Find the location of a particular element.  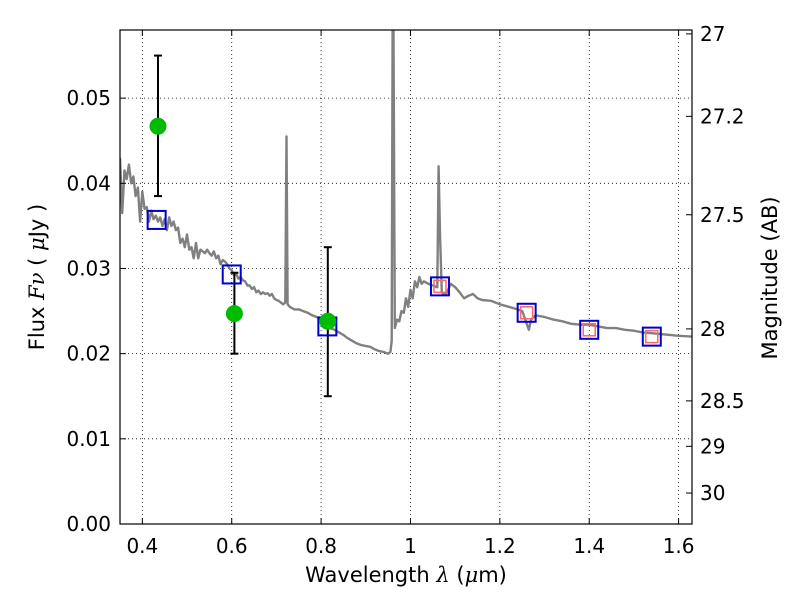

x-tick-label: 1.2 is located at coordinates (500, 546).